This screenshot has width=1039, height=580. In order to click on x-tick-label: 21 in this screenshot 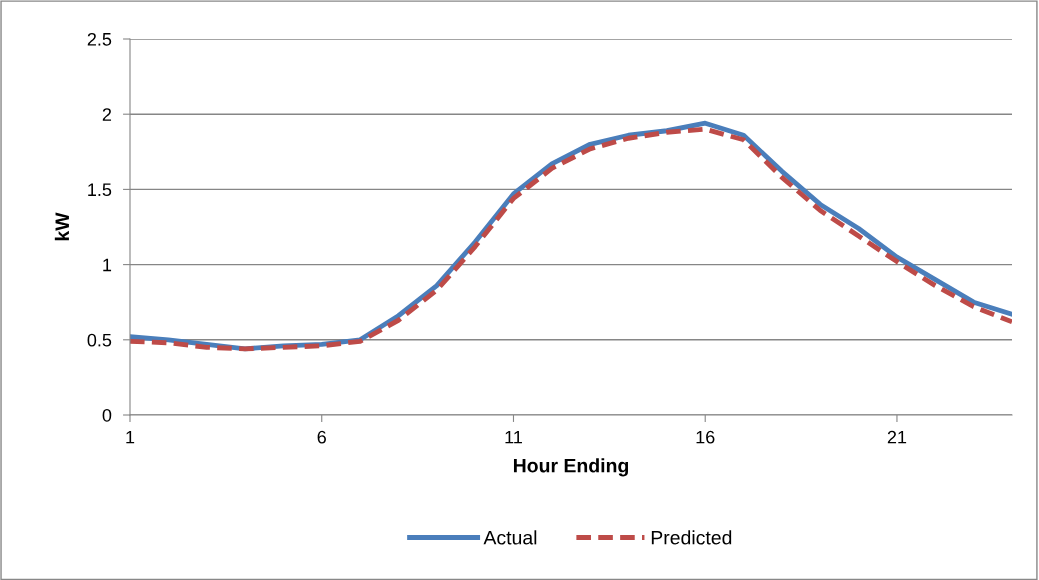, I will do `click(897, 437)`.